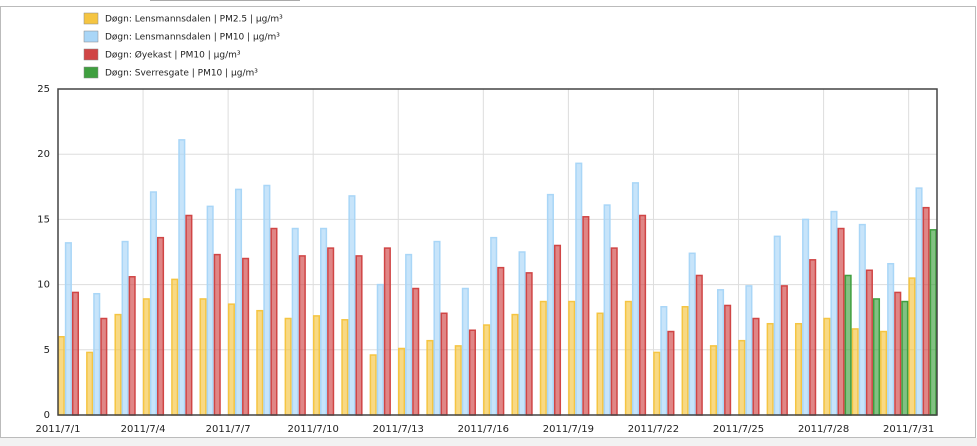 The image size is (977, 446). What do you see at coordinates (43, 89) in the screenshot?
I see `y-tick-label: 25` at bounding box center [43, 89].